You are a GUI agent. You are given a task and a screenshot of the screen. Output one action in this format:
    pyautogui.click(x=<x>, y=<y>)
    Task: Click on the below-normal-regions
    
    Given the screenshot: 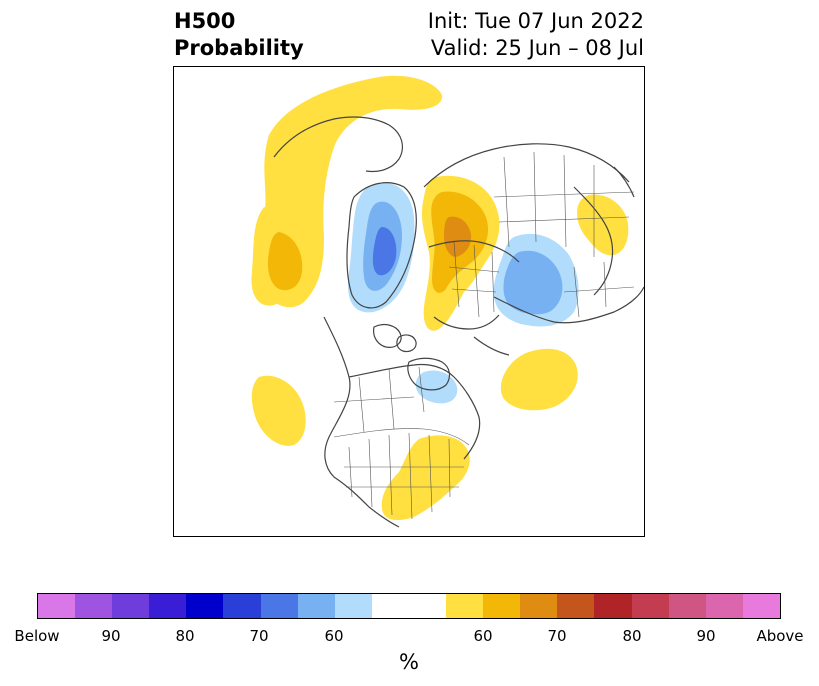 What is the action you would take?
    pyautogui.click(x=463, y=293)
    